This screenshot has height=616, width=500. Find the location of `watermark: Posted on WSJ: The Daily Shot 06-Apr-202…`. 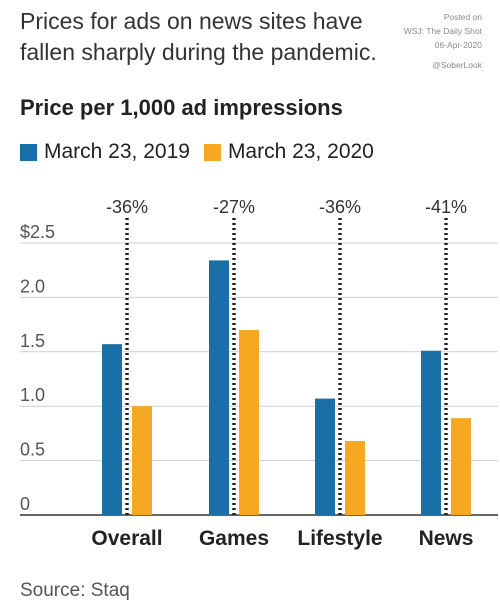

watermark: Posted on WSJ: The Daily Shot 06-Apr-202… is located at coordinates (427, 41).